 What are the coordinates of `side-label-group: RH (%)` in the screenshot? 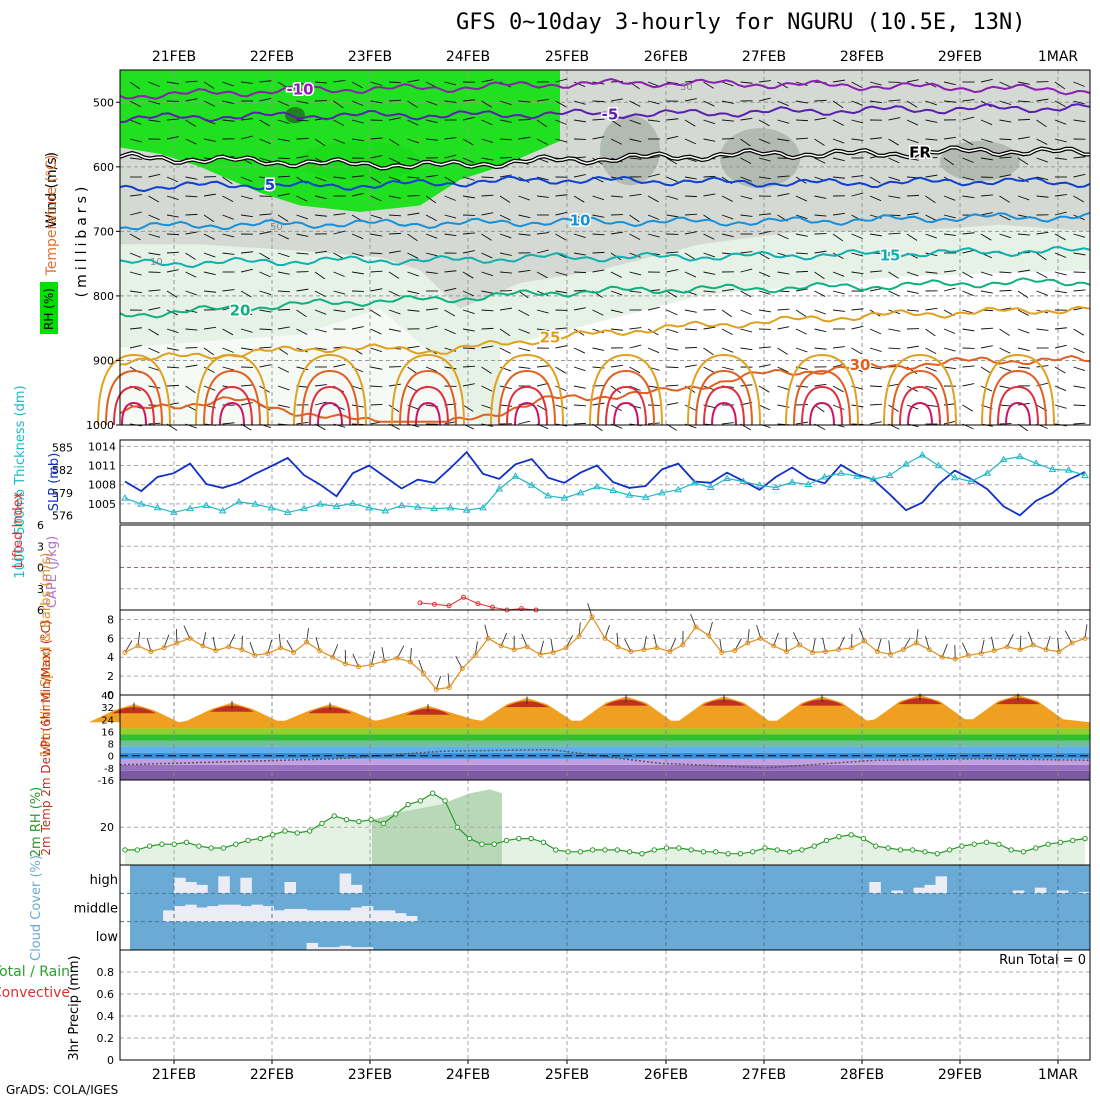 It's located at (49, 309).